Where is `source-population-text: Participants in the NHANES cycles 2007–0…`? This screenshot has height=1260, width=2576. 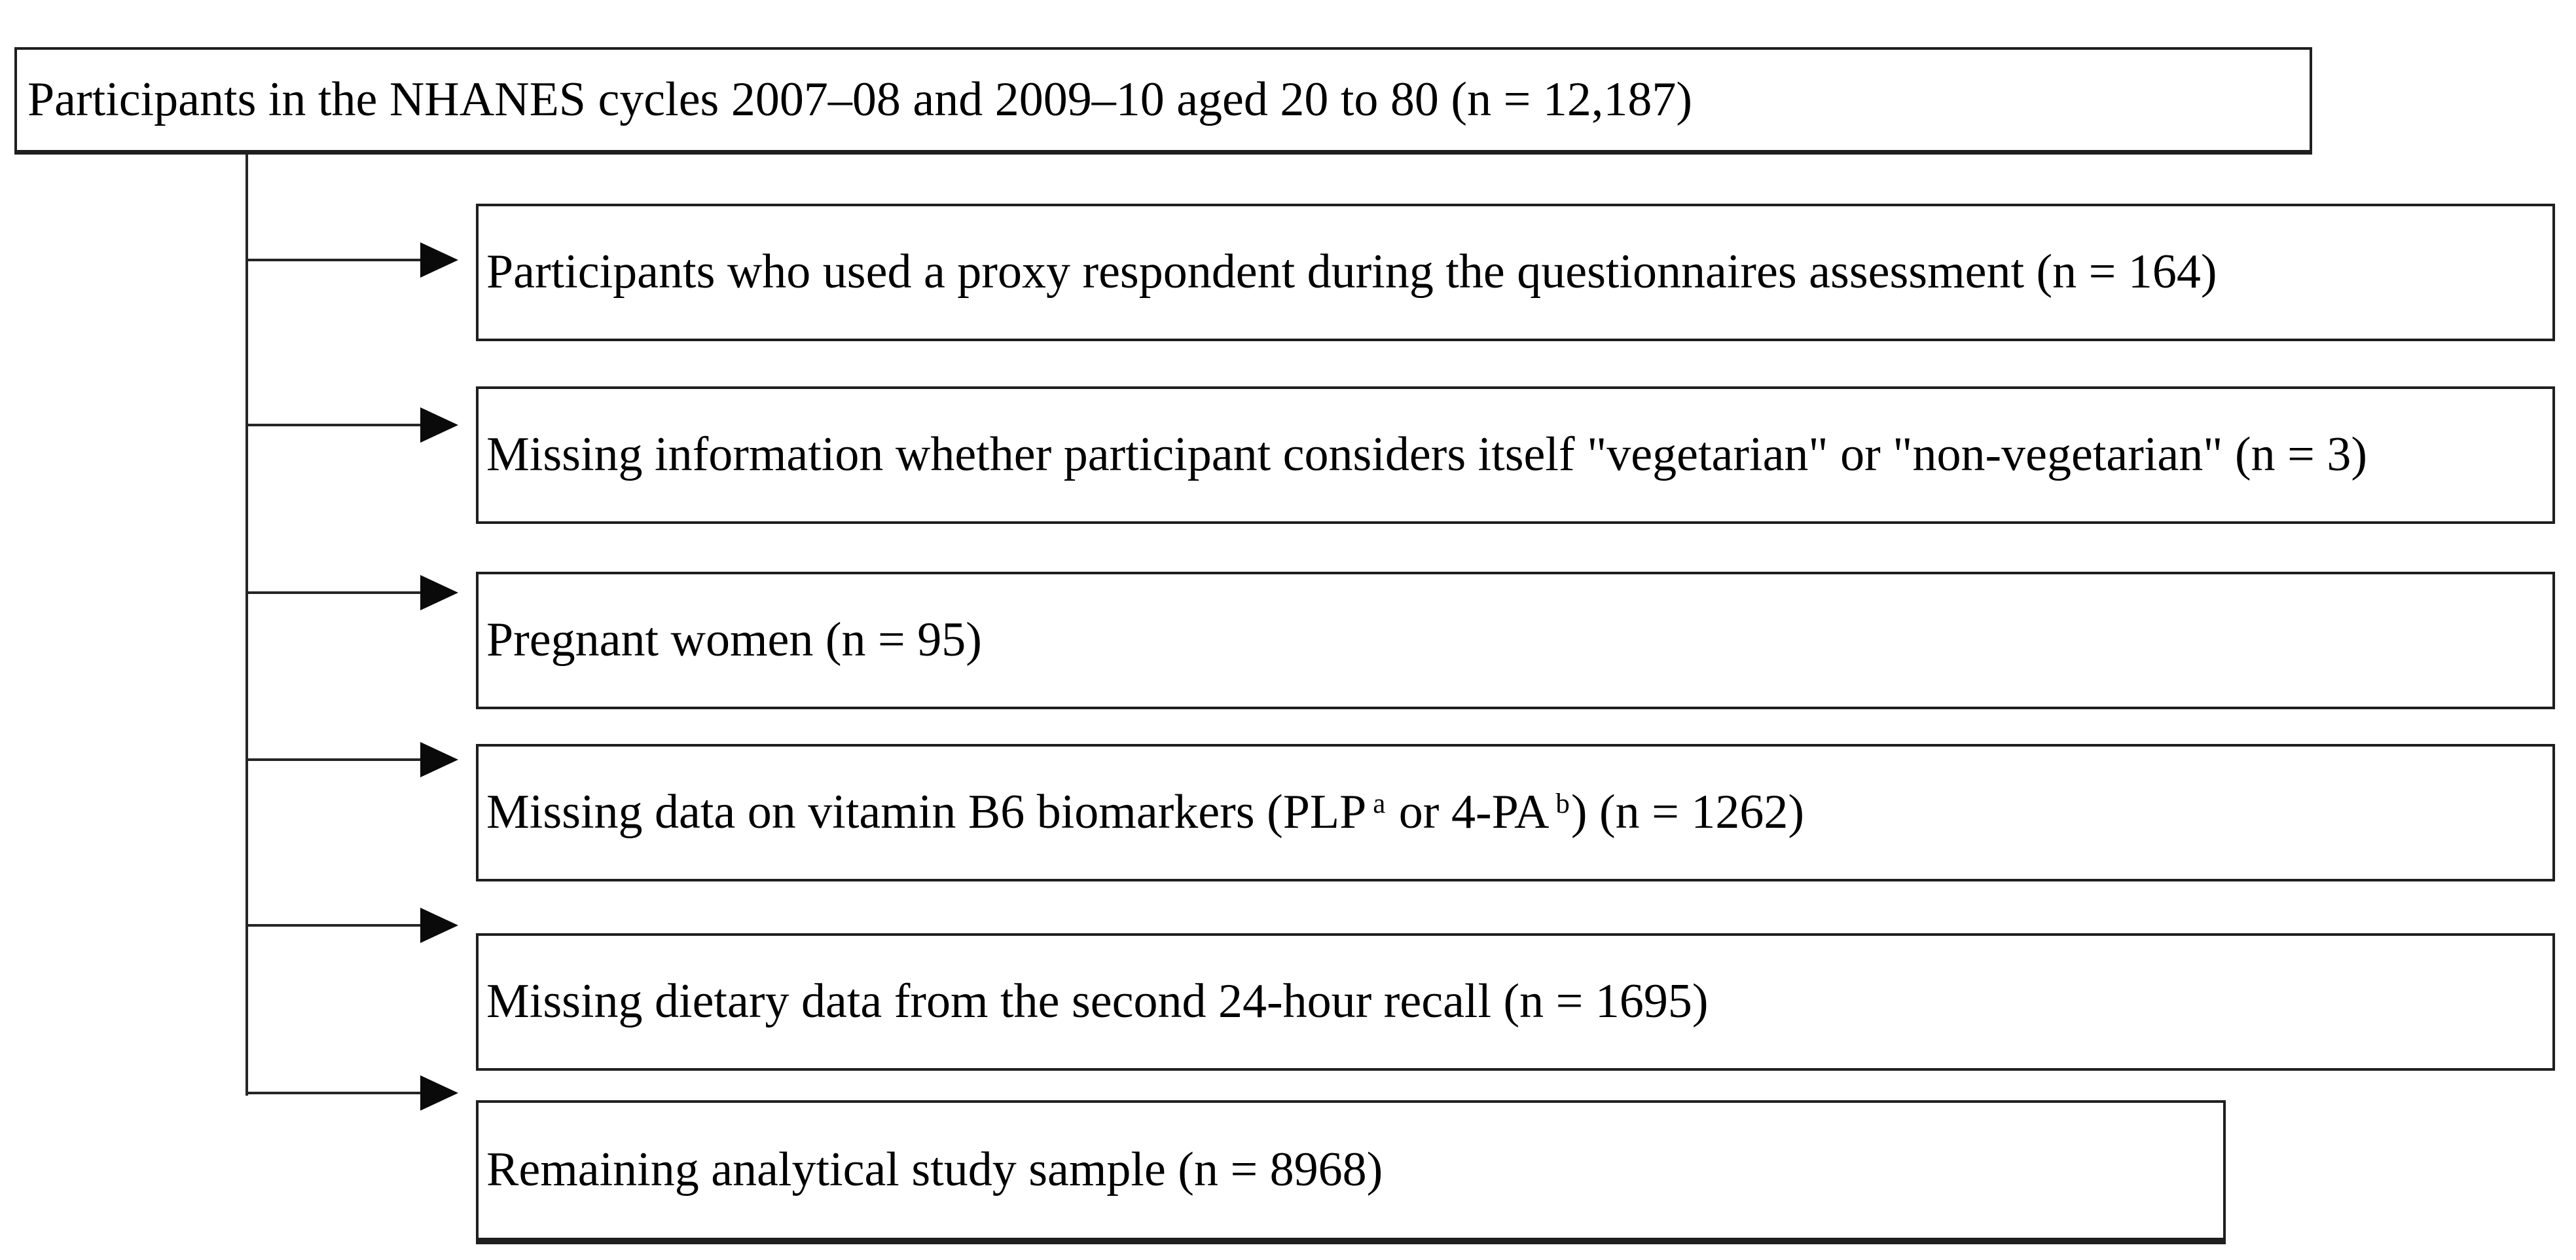 source-population-text: Participants in the NHANES cycles 2007–0… is located at coordinates (859, 99).